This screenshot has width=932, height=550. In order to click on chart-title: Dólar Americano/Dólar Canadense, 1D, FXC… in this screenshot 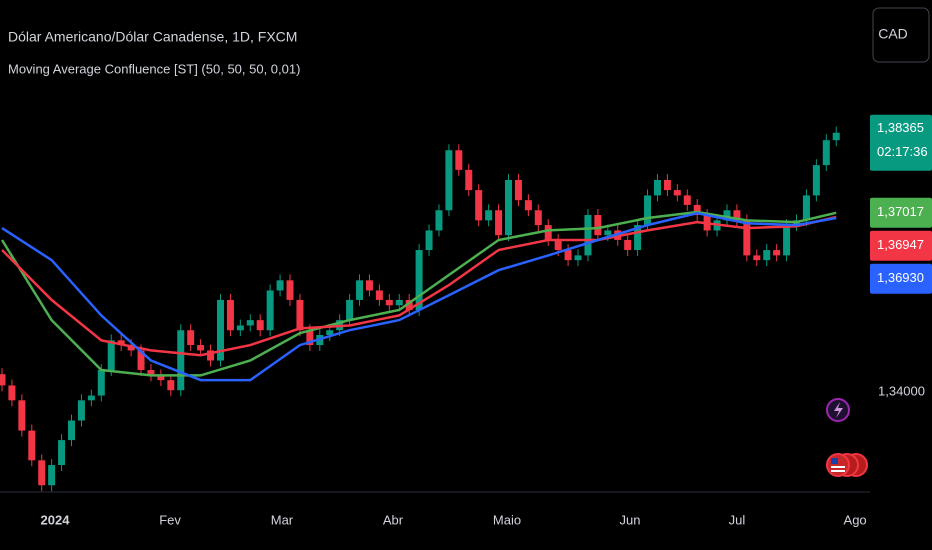, I will do `click(152, 37)`.